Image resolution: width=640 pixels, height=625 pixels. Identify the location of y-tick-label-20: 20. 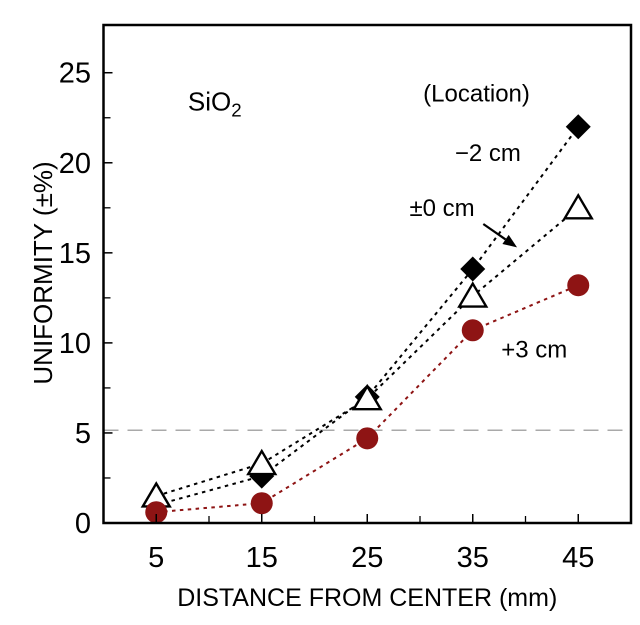
(75, 164).